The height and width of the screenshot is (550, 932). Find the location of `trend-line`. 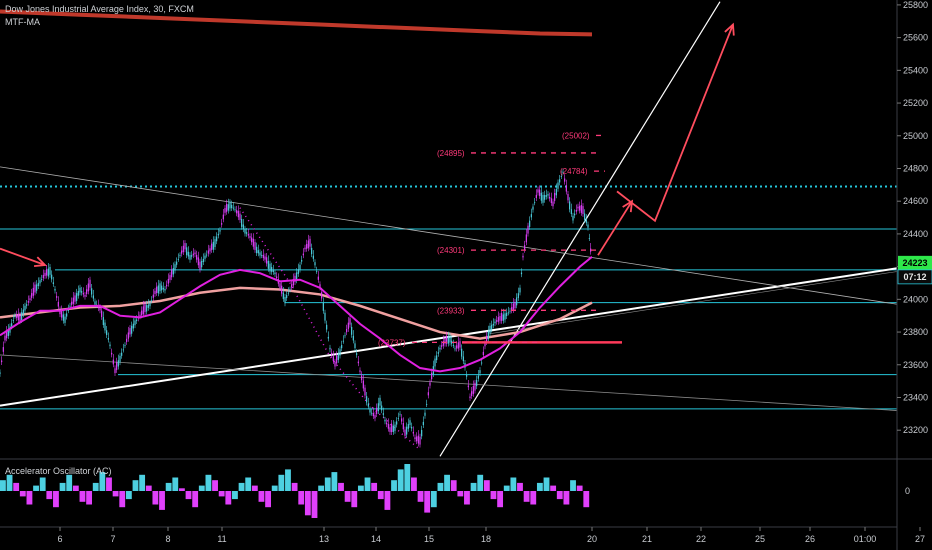

trend-line is located at coordinates (449, 382).